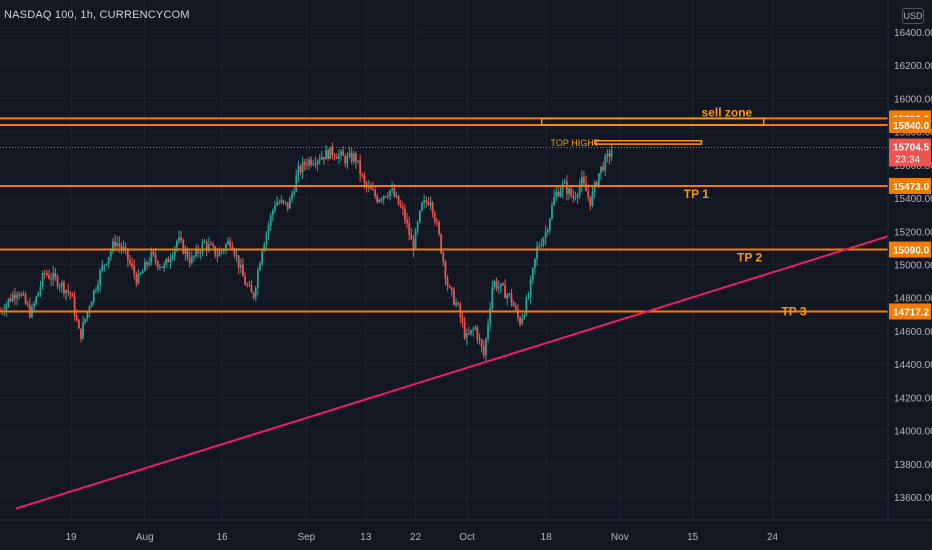 This screenshot has height=550, width=932. What do you see at coordinates (913, 232) in the screenshot?
I see `price-tick-label: 15200.00` at bounding box center [913, 232].